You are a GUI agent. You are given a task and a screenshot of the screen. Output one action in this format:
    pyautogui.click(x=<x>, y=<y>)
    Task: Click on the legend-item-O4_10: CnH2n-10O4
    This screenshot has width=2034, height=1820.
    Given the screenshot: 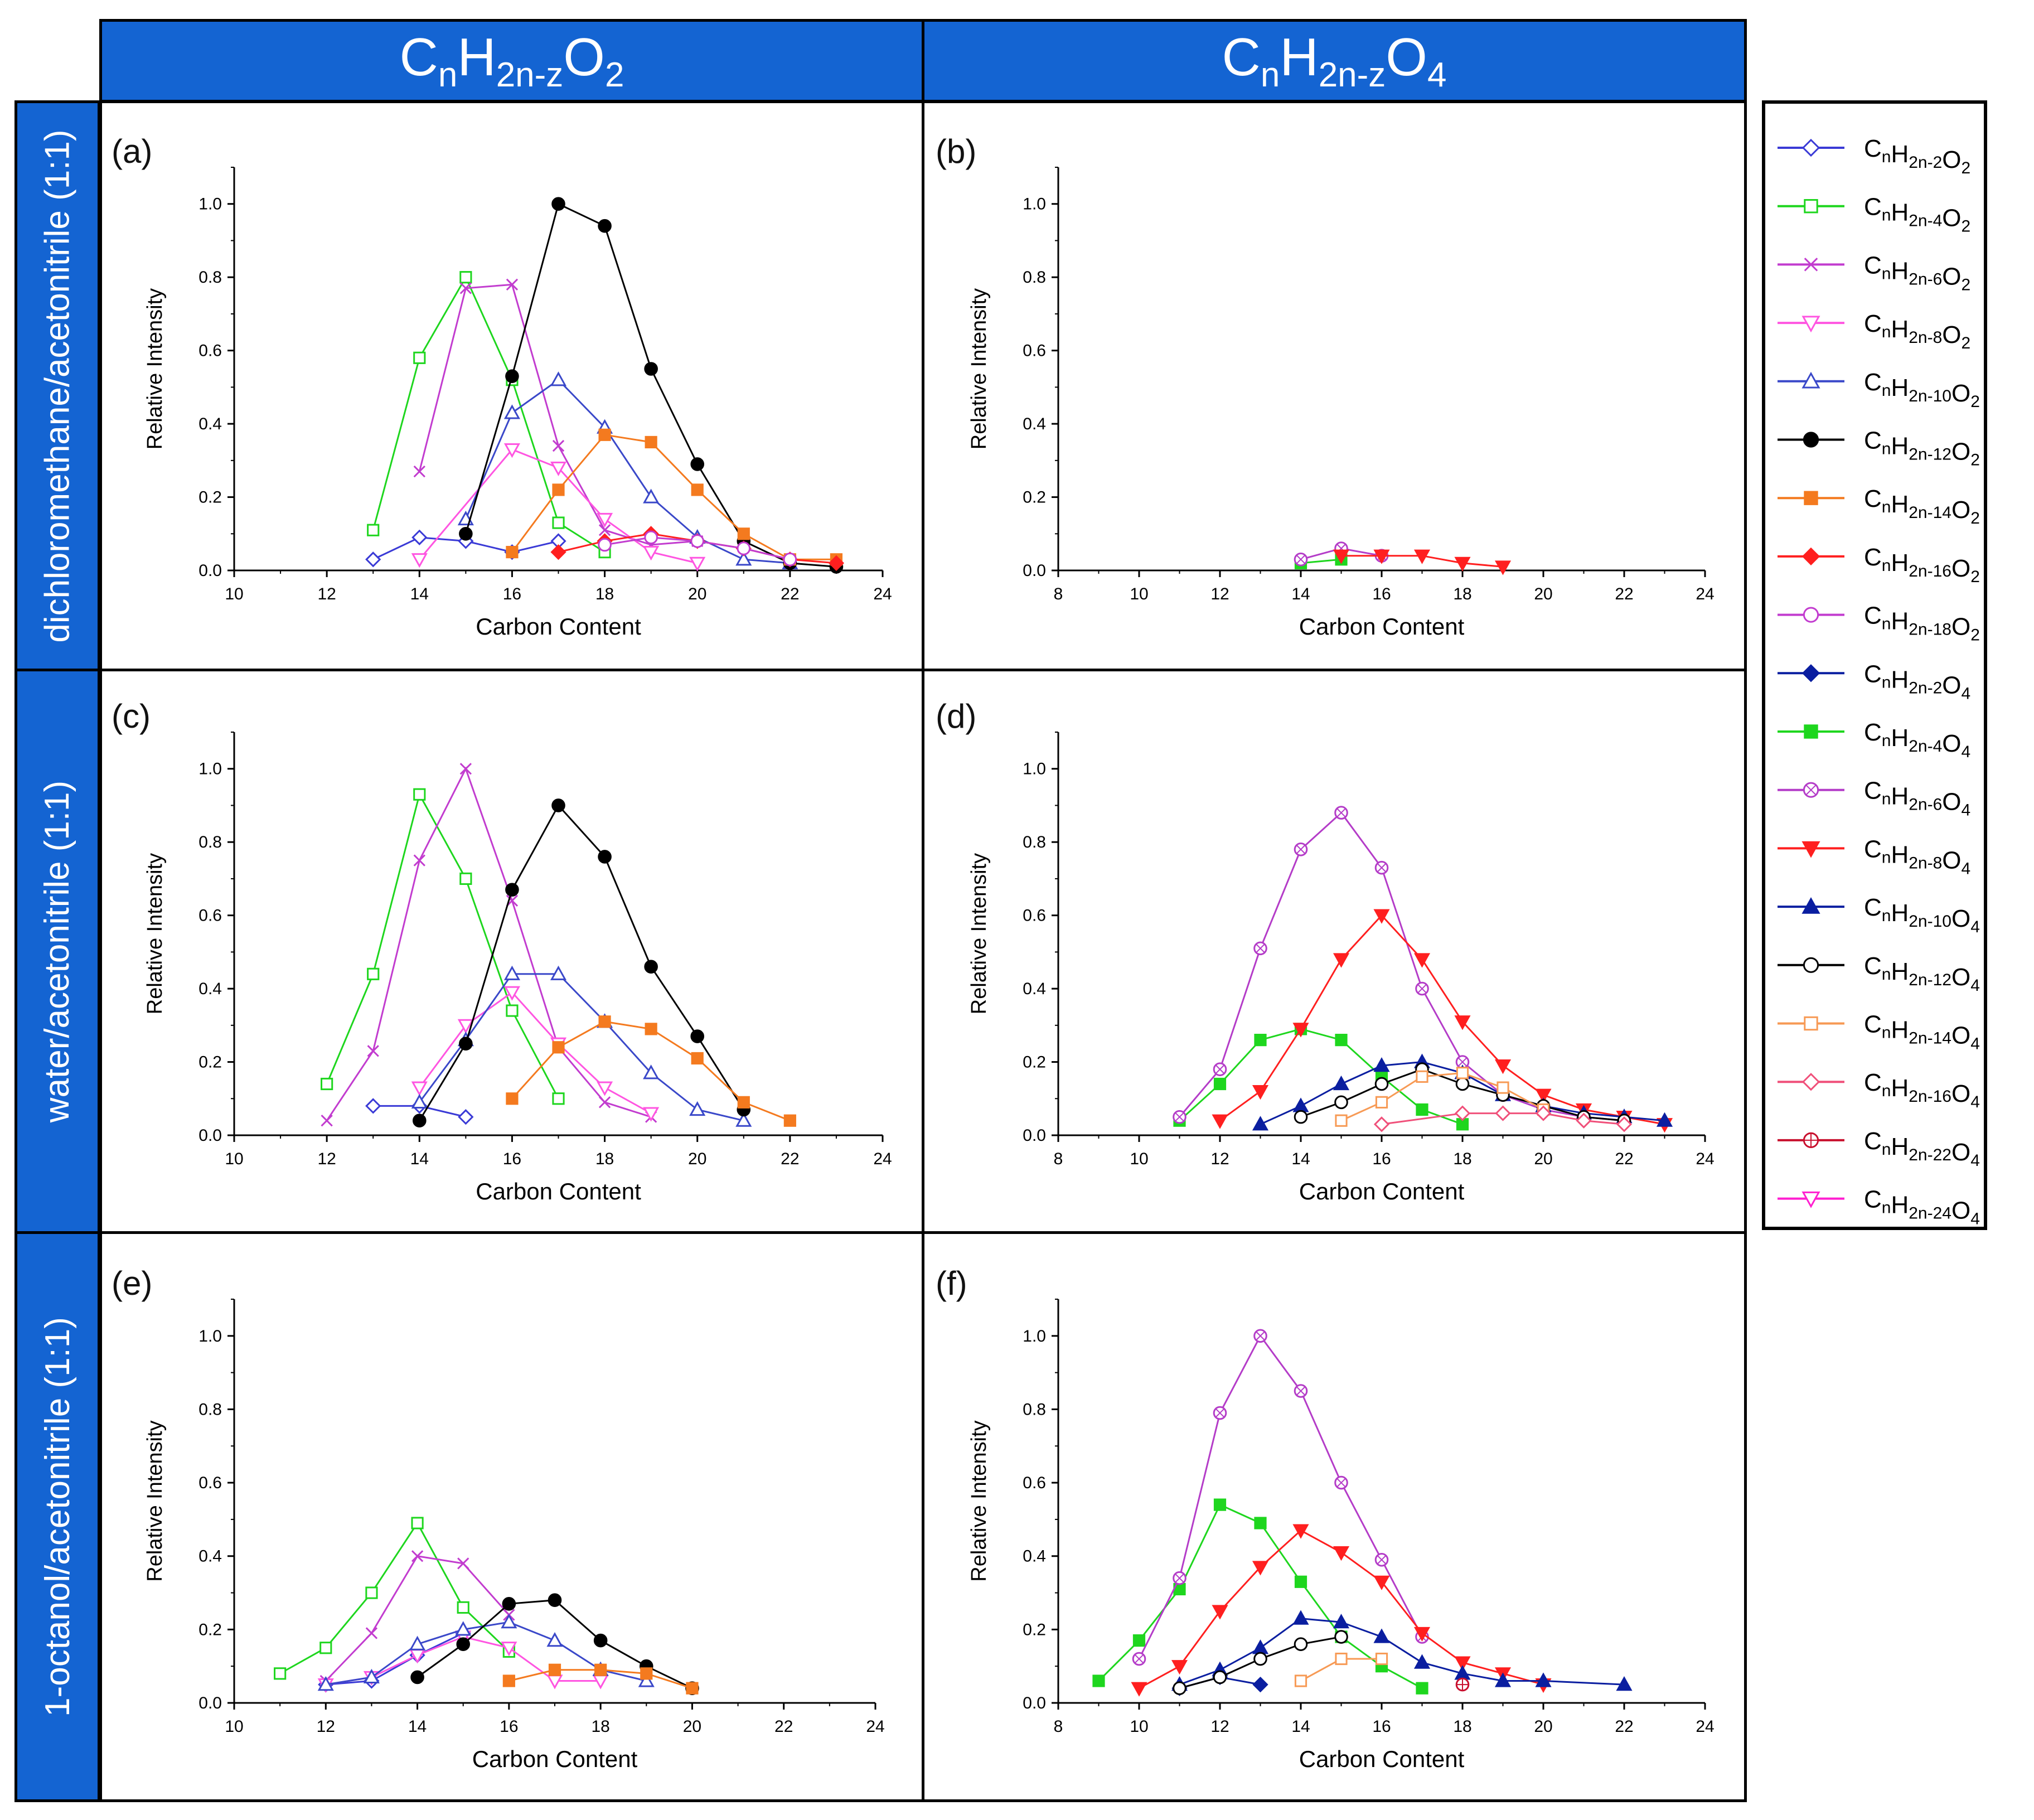 What is the action you would take?
    pyautogui.click(x=1879, y=915)
    